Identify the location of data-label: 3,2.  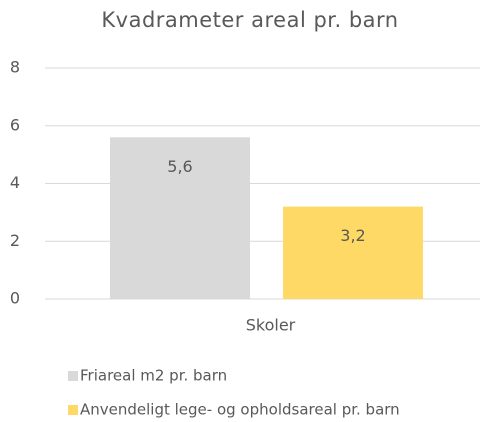
(352, 235).